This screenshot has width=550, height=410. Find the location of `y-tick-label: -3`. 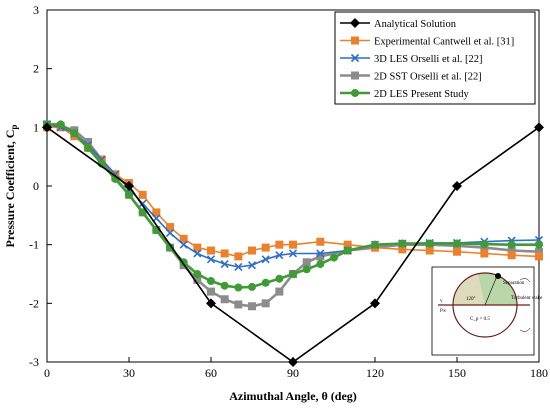

y-tick-label: -3 is located at coordinates (34, 362).